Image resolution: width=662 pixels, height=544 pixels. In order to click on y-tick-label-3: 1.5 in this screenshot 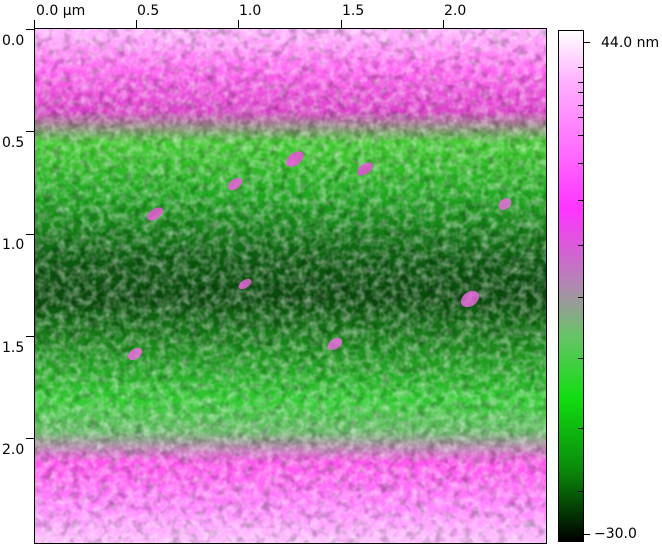, I will do `click(13, 348)`.